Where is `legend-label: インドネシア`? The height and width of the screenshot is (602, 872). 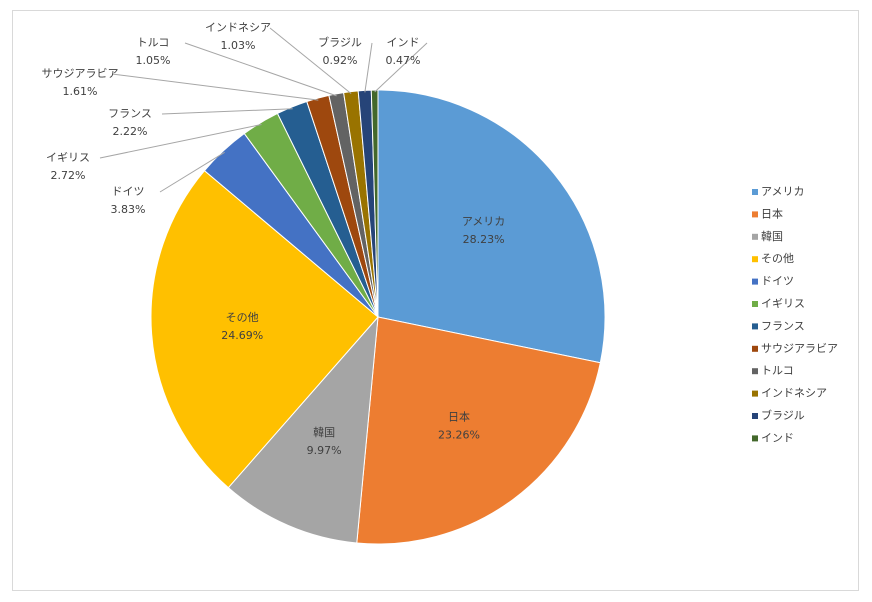
legend-label: インドネシア is located at coordinates (794, 393).